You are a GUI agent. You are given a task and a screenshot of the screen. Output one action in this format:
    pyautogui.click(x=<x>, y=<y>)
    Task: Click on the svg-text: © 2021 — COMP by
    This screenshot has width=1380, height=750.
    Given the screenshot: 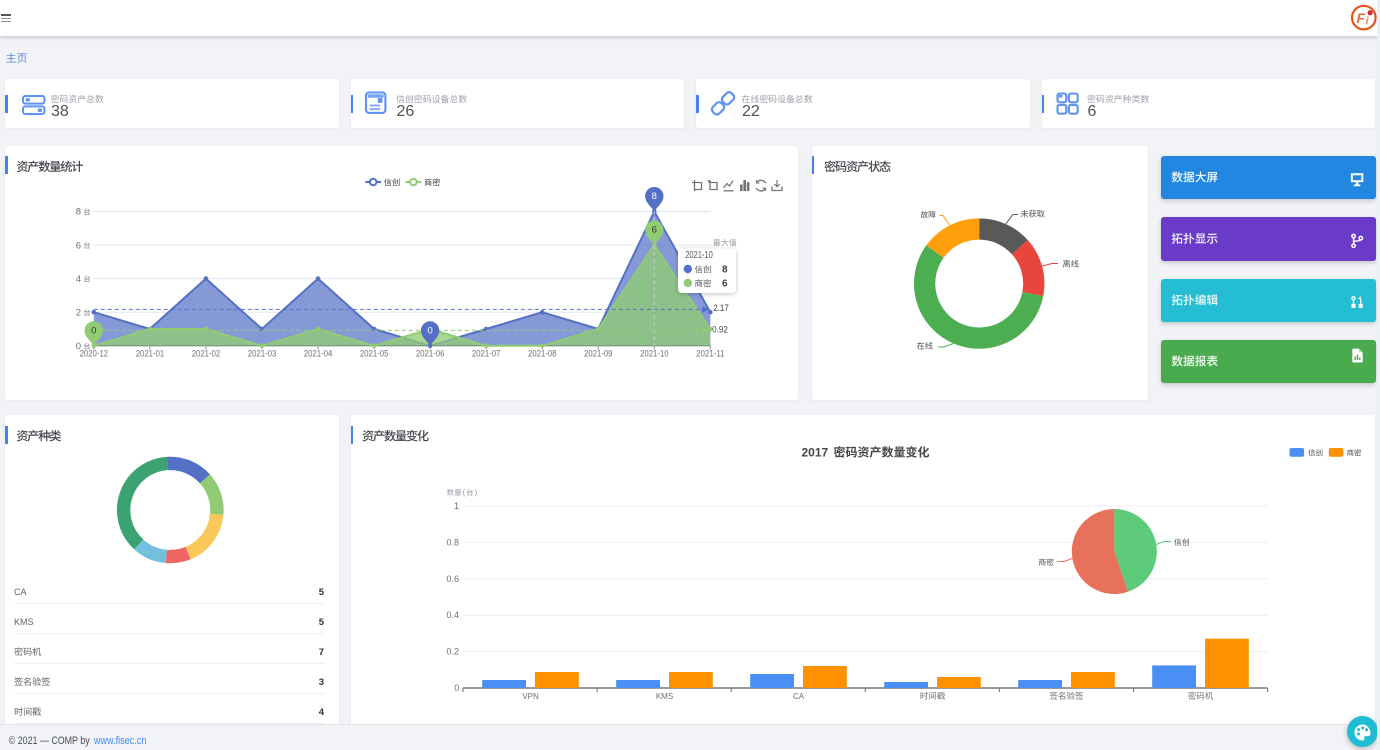 What is the action you would take?
    pyautogui.click(x=49, y=741)
    